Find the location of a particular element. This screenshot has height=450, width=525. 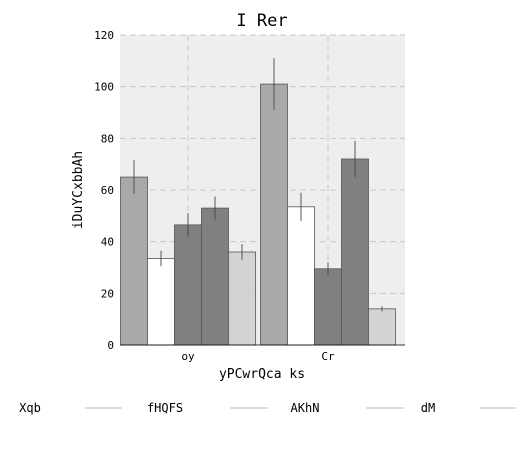

legend-label: Xqb is located at coordinates (30, 408).